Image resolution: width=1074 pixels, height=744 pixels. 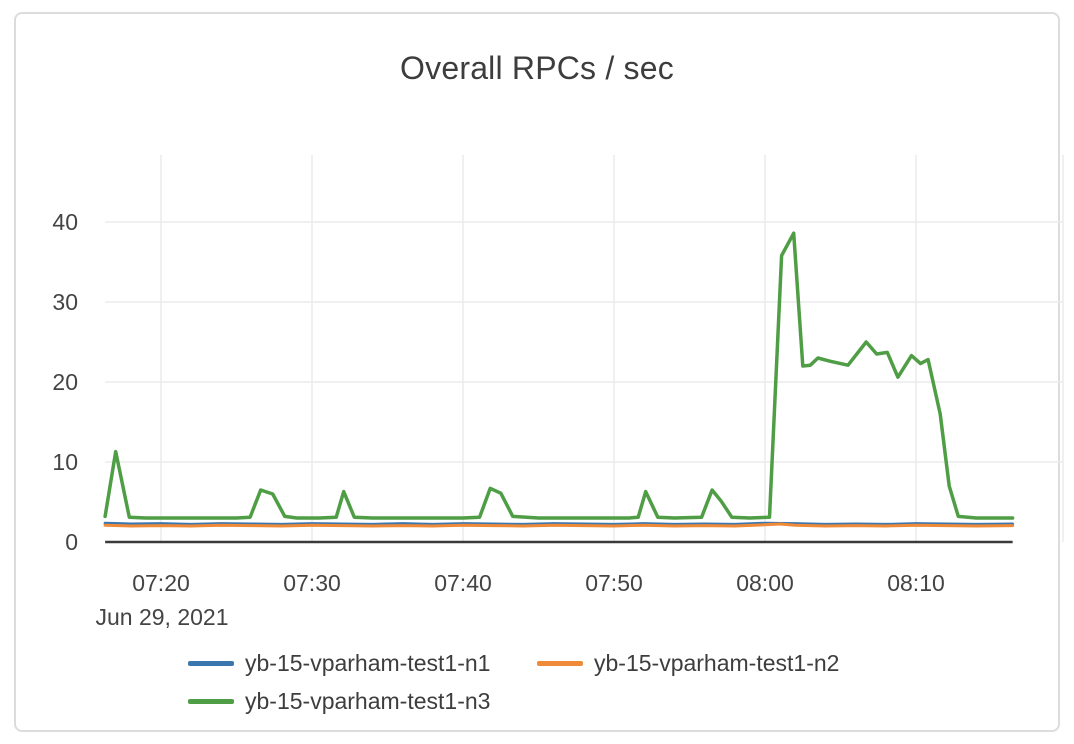 What do you see at coordinates (463, 583) in the screenshot?
I see `x-tick-label-07:40: 07:40` at bounding box center [463, 583].